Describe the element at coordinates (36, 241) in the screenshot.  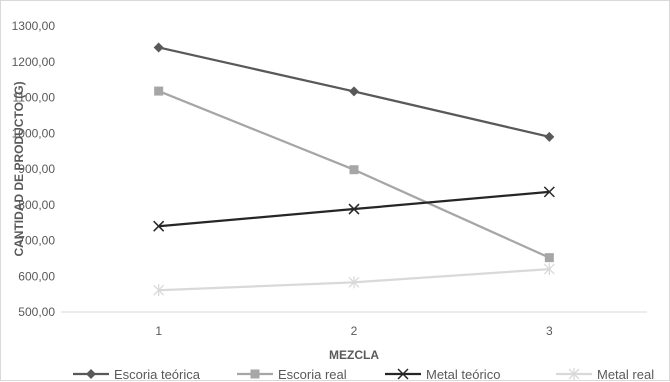
I see `y-tick-label: 700,00` at that location.